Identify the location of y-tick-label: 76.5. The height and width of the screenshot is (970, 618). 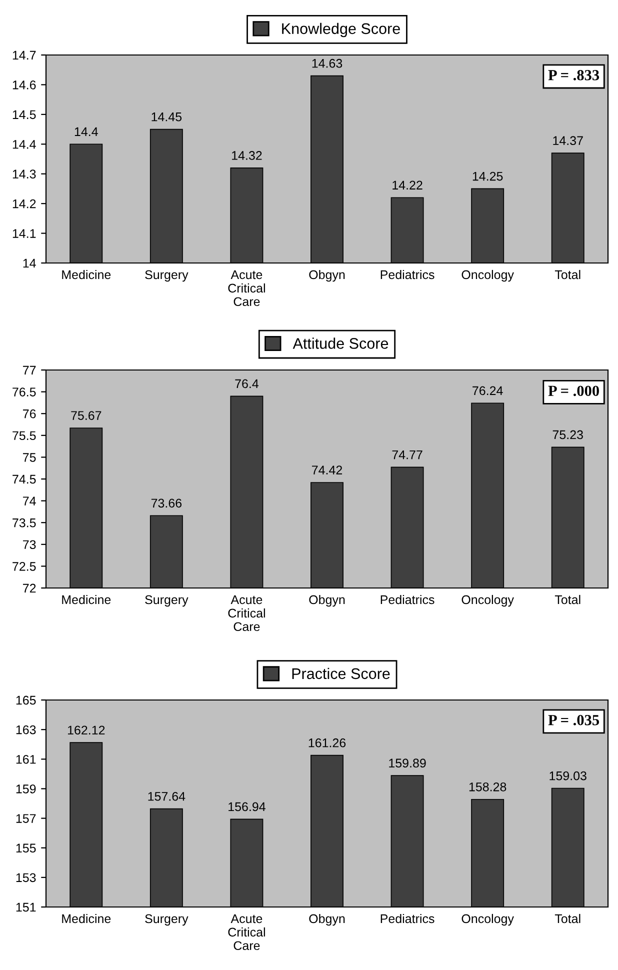
(24, 392).